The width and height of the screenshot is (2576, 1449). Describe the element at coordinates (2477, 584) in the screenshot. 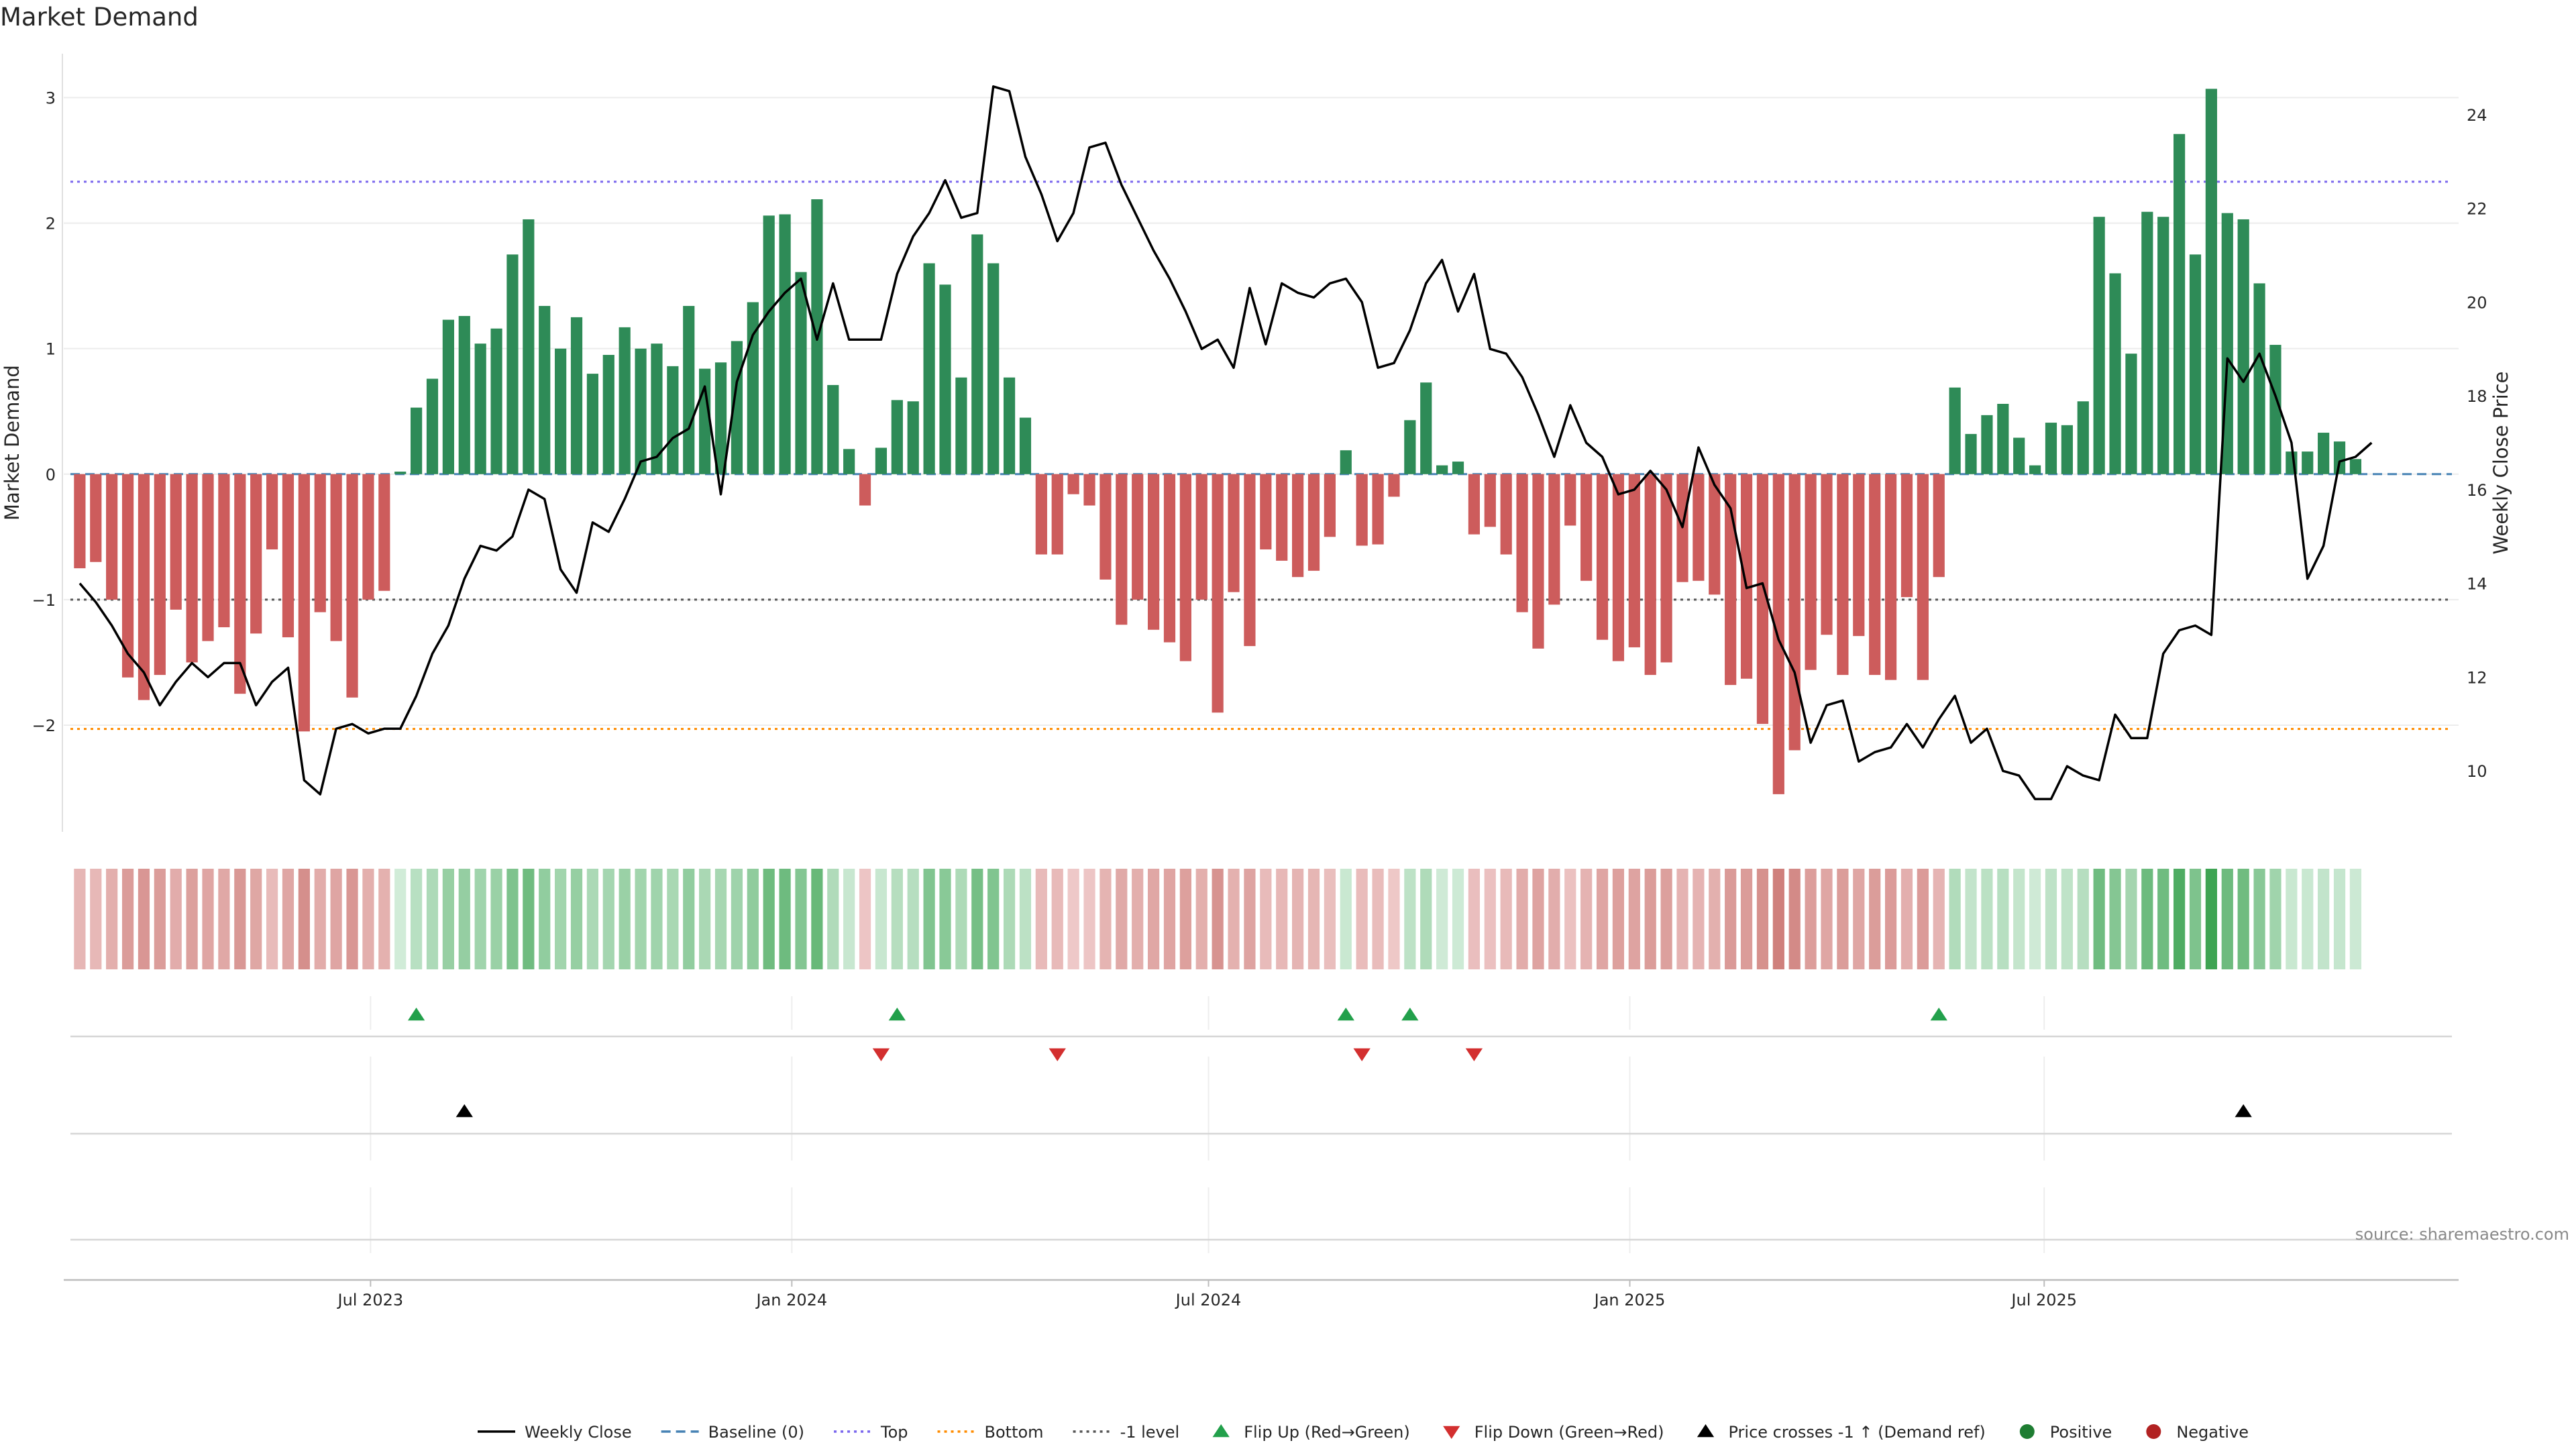

I see `y2-tick-label: 14` at that location.